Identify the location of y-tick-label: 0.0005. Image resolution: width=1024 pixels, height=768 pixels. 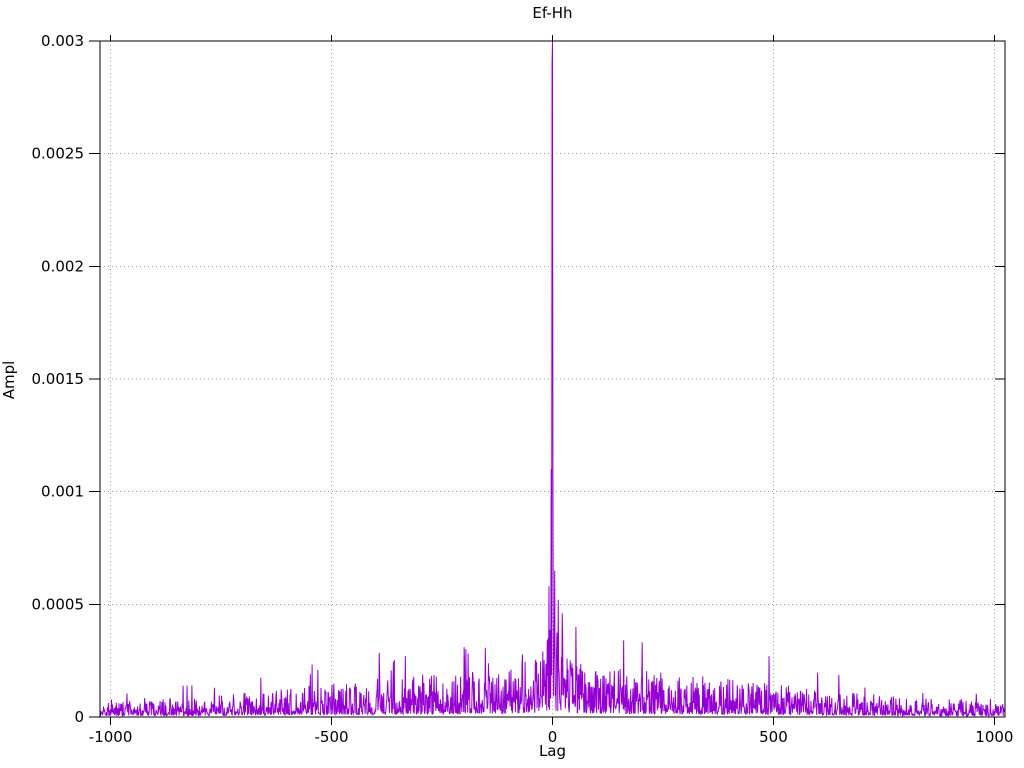
(58, 604).